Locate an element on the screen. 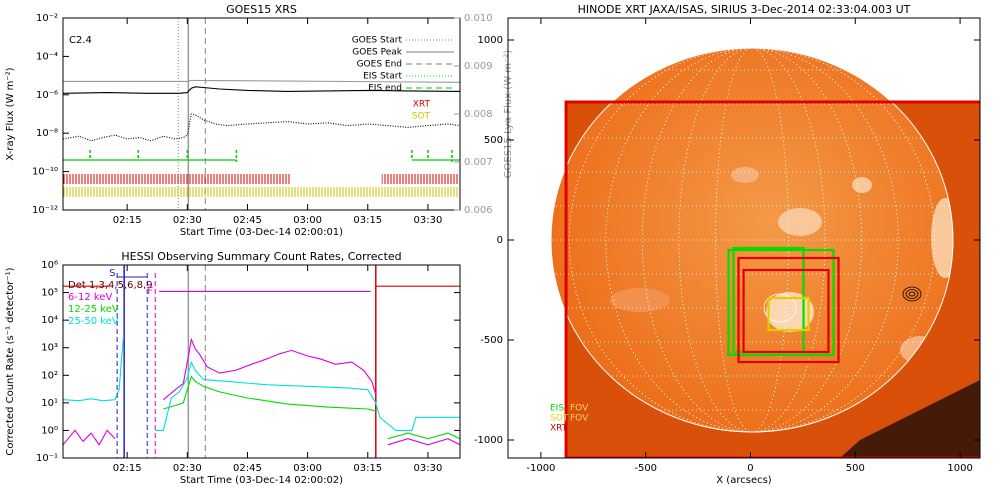 This screenshot has width=1000, height=500. y2-tick-label: 0.009 is located at coordinates (478, 66).